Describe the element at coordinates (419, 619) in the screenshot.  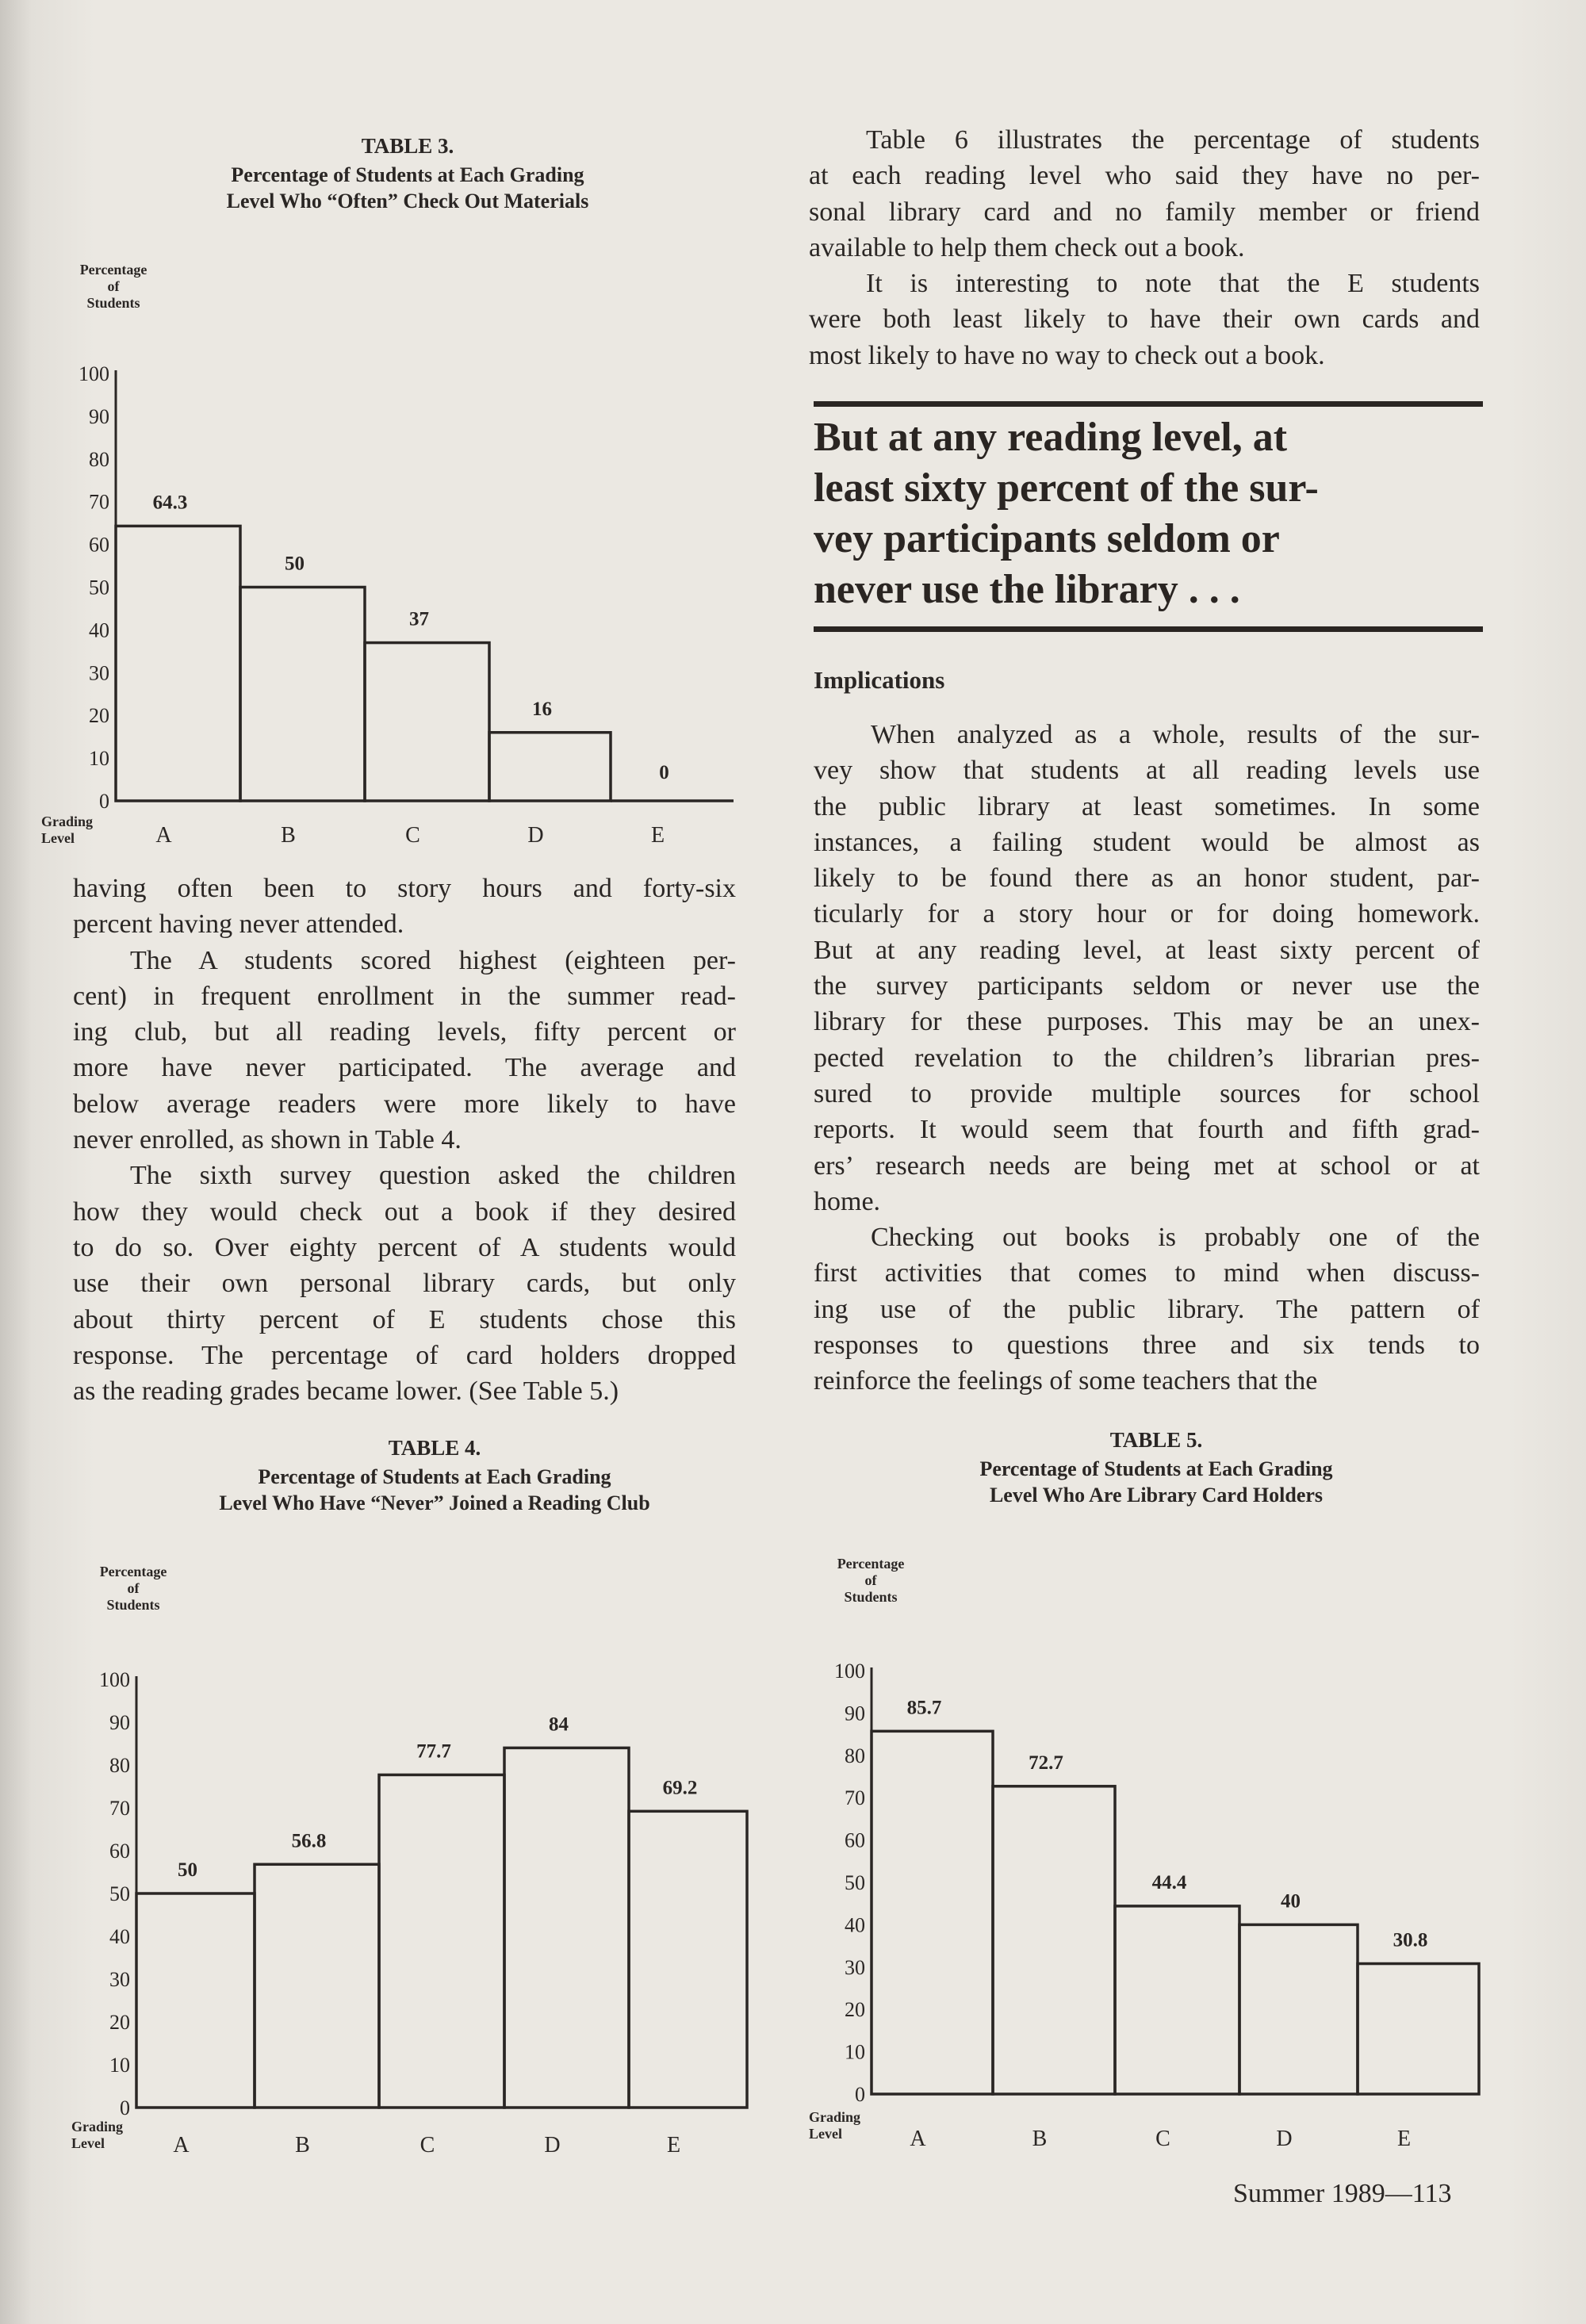
I see `value-label: 37` at that location.